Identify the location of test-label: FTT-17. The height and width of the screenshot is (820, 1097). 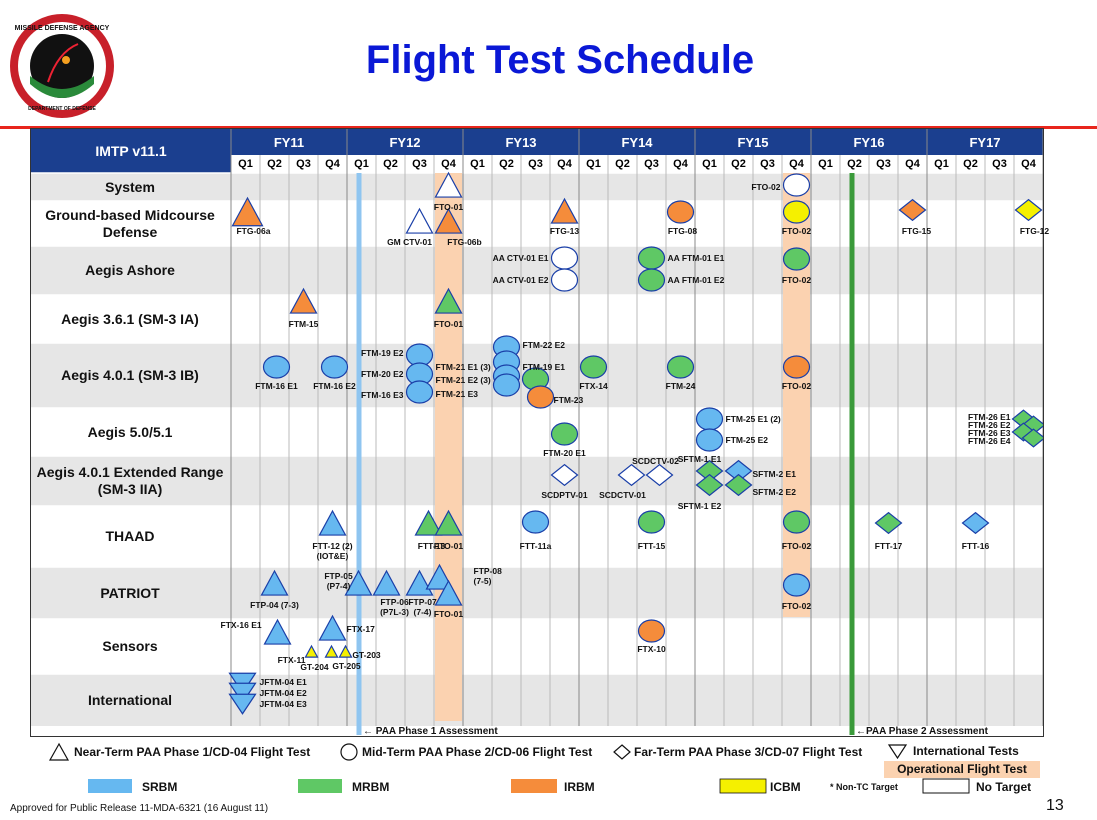
(888, 546).